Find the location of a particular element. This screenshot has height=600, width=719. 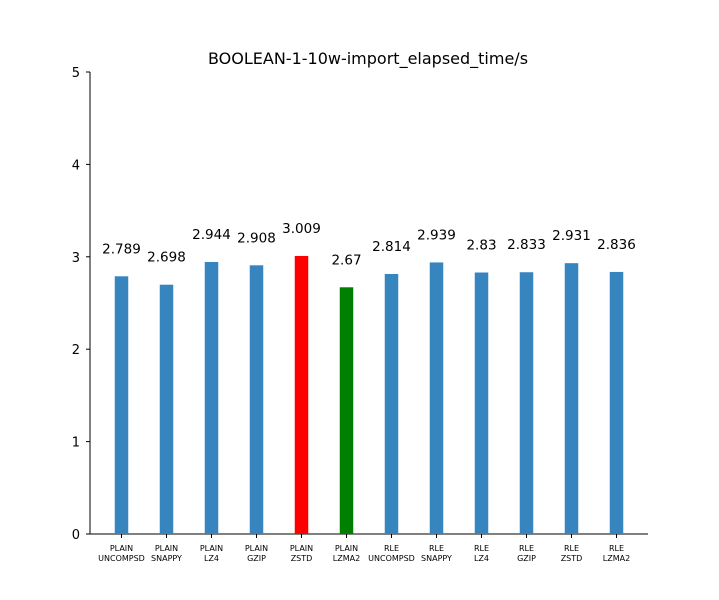

y-tick-label: 1 is located at coordinates (76, 443).